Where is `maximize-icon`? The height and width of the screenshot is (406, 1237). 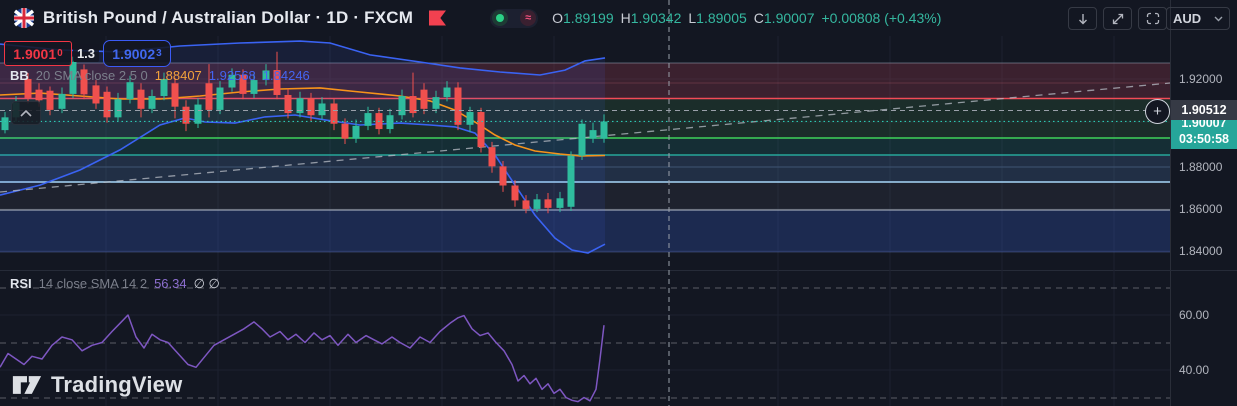 maximize-icon is located at coordinates (1117, 18).